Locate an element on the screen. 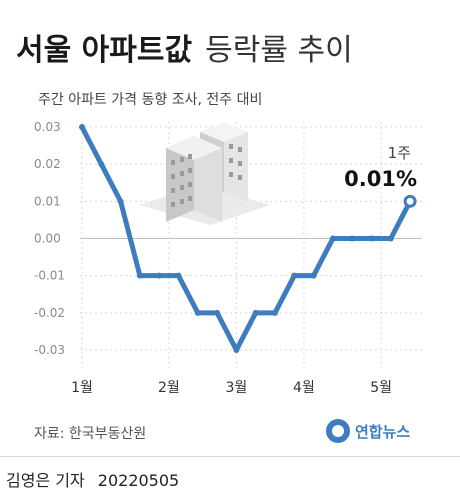  x-tick-labels: 1월 2월 3월 4월 5월 is located at coordinates (231, 388).